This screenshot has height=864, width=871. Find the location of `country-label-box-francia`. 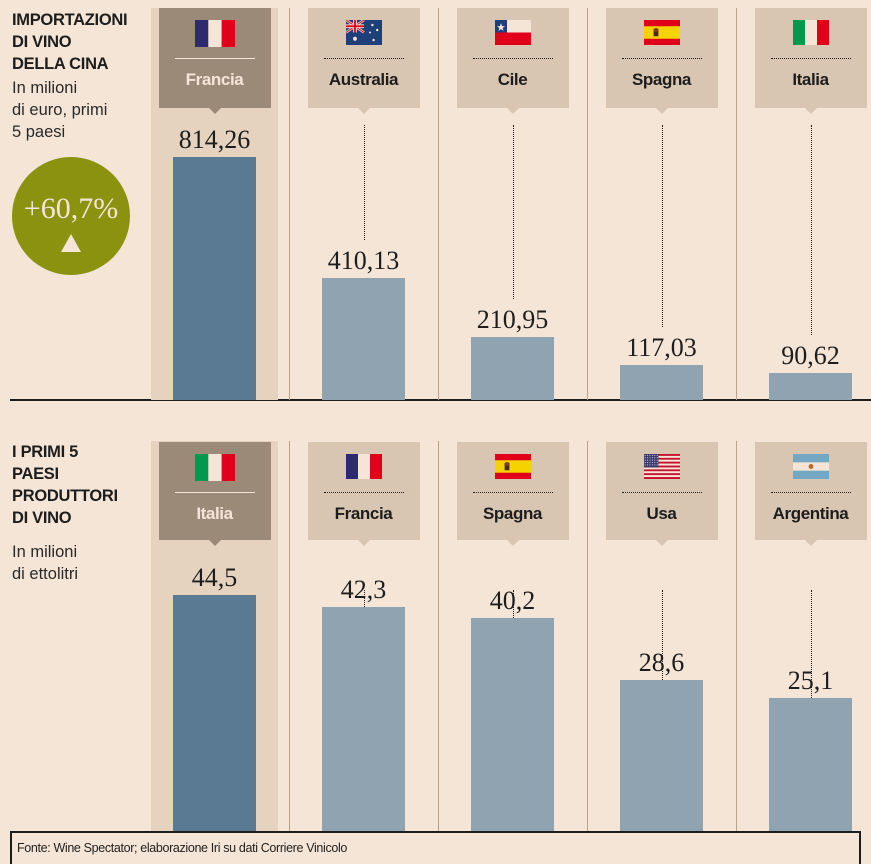

country-label-box-francia is located at coordinates (363, 491).